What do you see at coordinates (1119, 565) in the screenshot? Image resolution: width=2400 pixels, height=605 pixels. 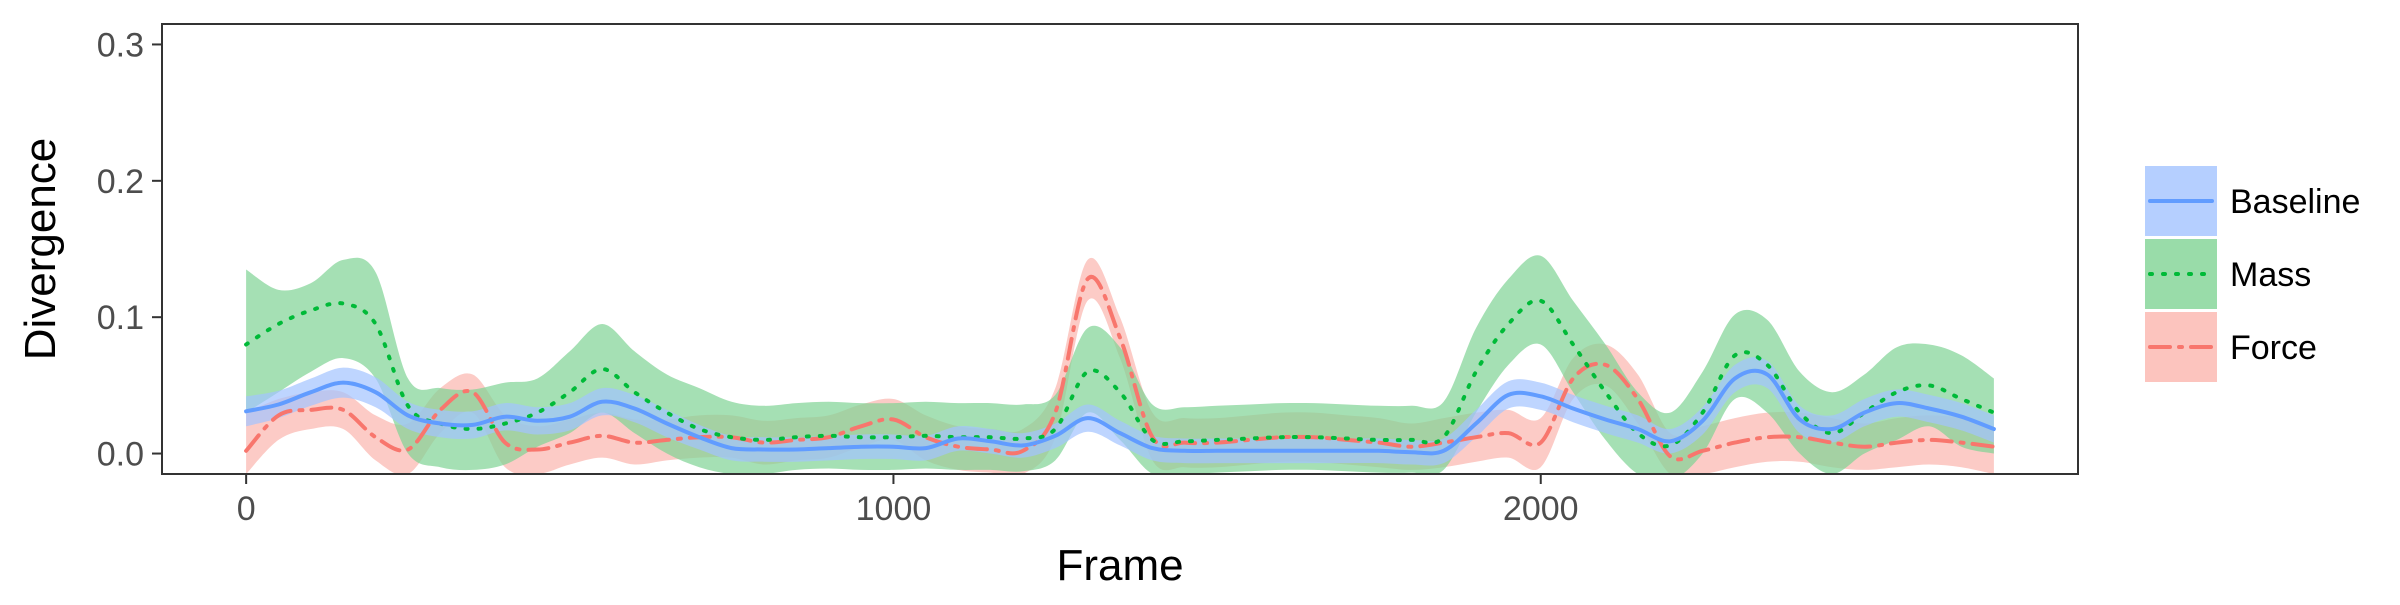 I see `x-axis-title: Frame` at bounding box center [1119, 565].